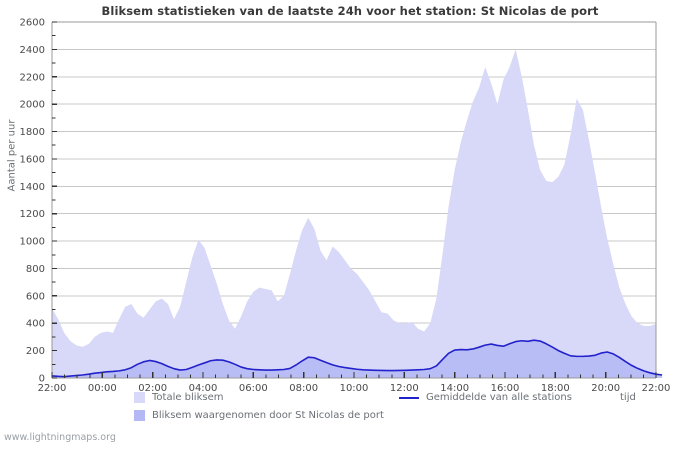 Image resolution: width=700 pixels, height=450 pixels. I want to click on legend-item-average: Gemiddelde van alle stations, so click(485, 397).